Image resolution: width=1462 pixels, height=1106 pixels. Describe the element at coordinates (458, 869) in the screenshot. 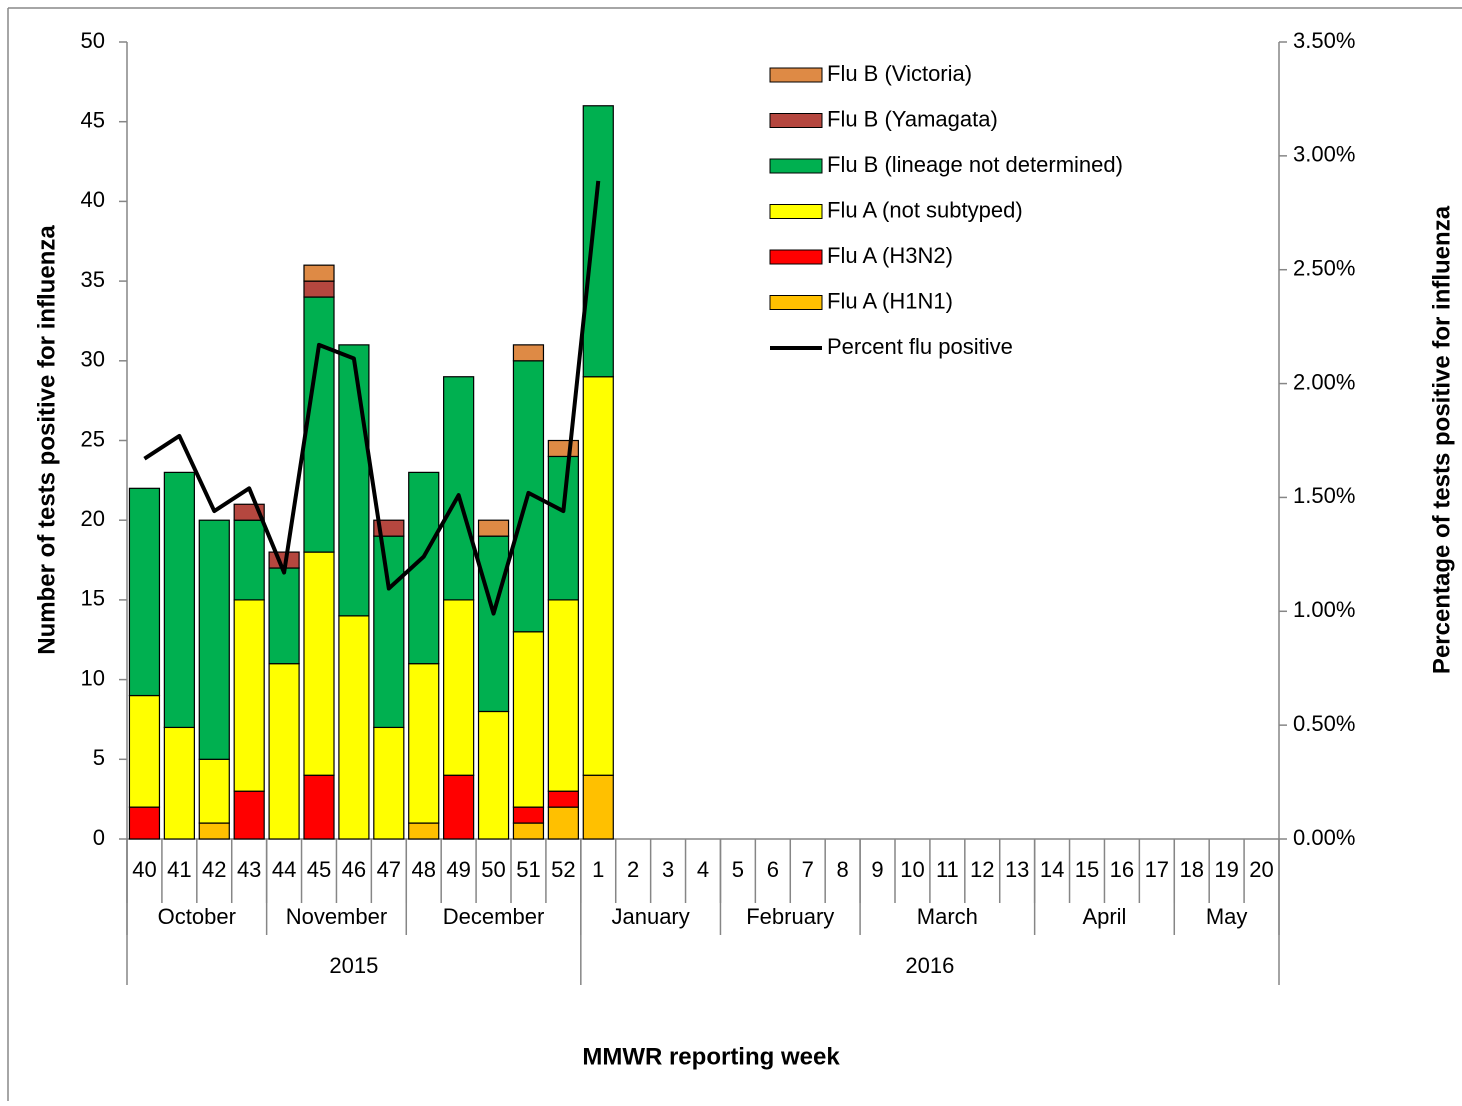

I see `x-tick-label: 49` at that location.